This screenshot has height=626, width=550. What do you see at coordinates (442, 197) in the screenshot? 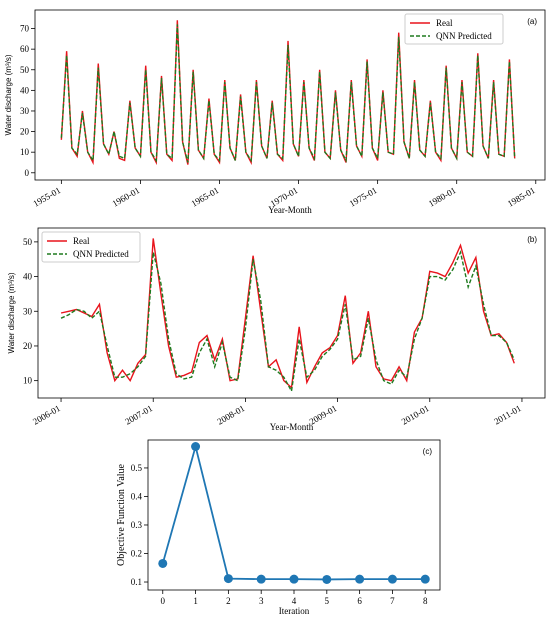
I see `x-tick-label: 1980-01` at bounding box center [442, 197].